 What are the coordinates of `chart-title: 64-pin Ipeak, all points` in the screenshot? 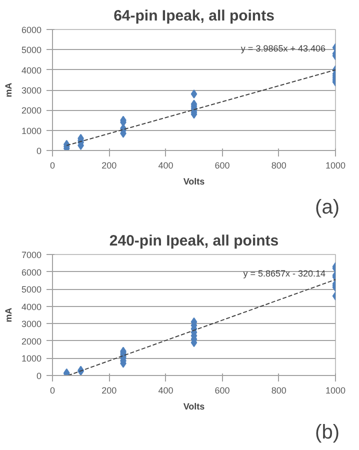 It's located at (194, 16).